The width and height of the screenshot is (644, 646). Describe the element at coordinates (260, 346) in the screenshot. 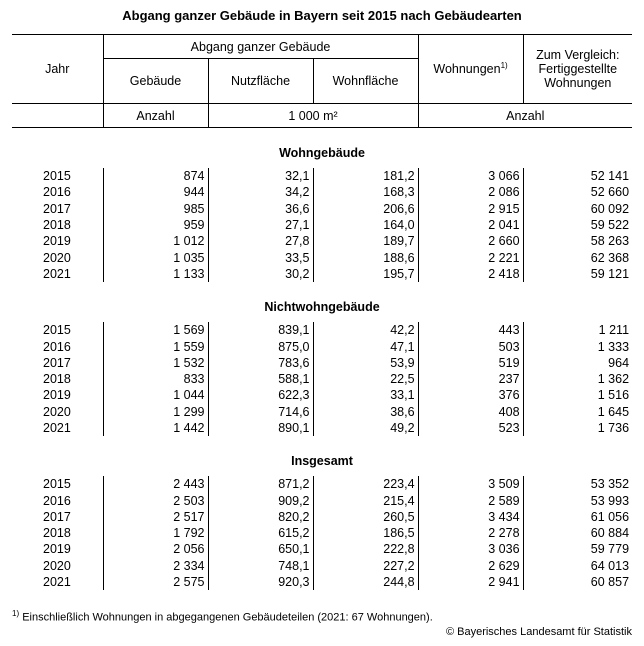

I see `nutzflaeche-cell: 875,0` at that location.